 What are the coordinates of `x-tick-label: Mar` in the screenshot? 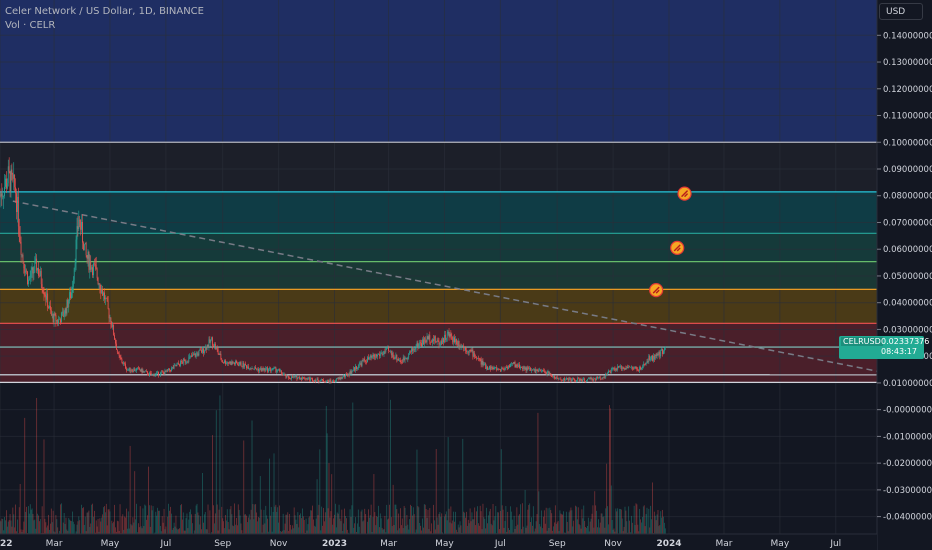 It's located at (54, 544).